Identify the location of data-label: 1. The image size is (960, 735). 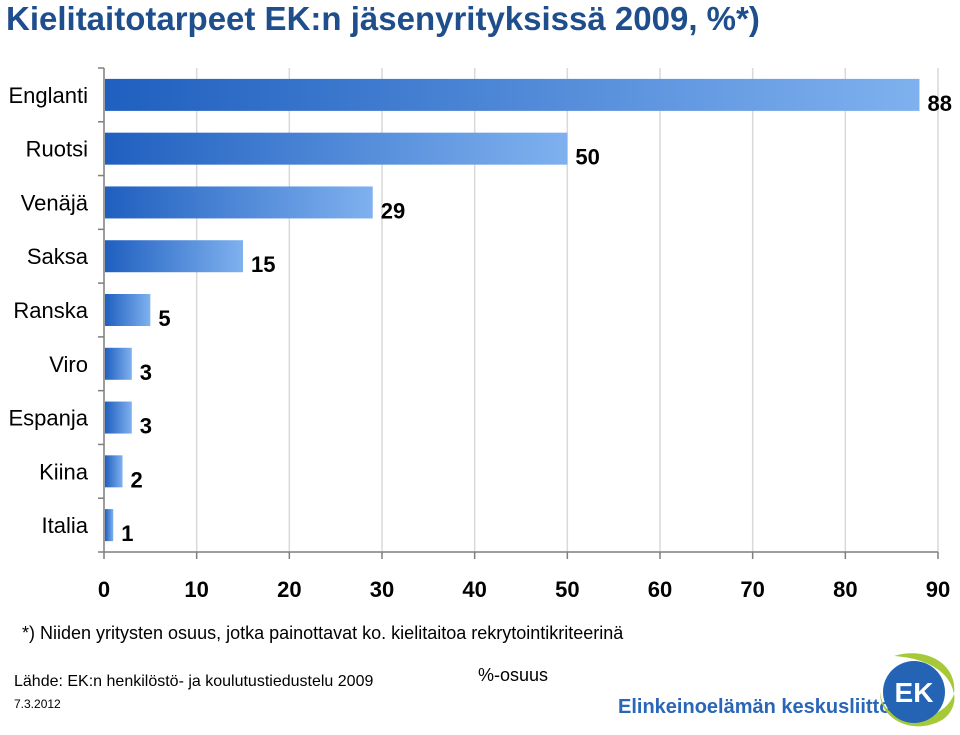
(127, 533).